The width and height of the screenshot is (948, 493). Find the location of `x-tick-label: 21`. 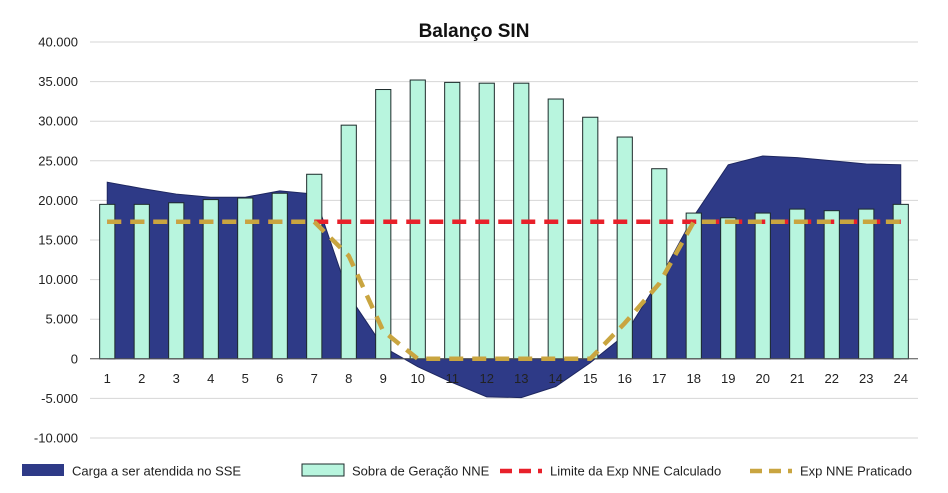

x-tick-label: 21 is located at coordinates (797, 378).